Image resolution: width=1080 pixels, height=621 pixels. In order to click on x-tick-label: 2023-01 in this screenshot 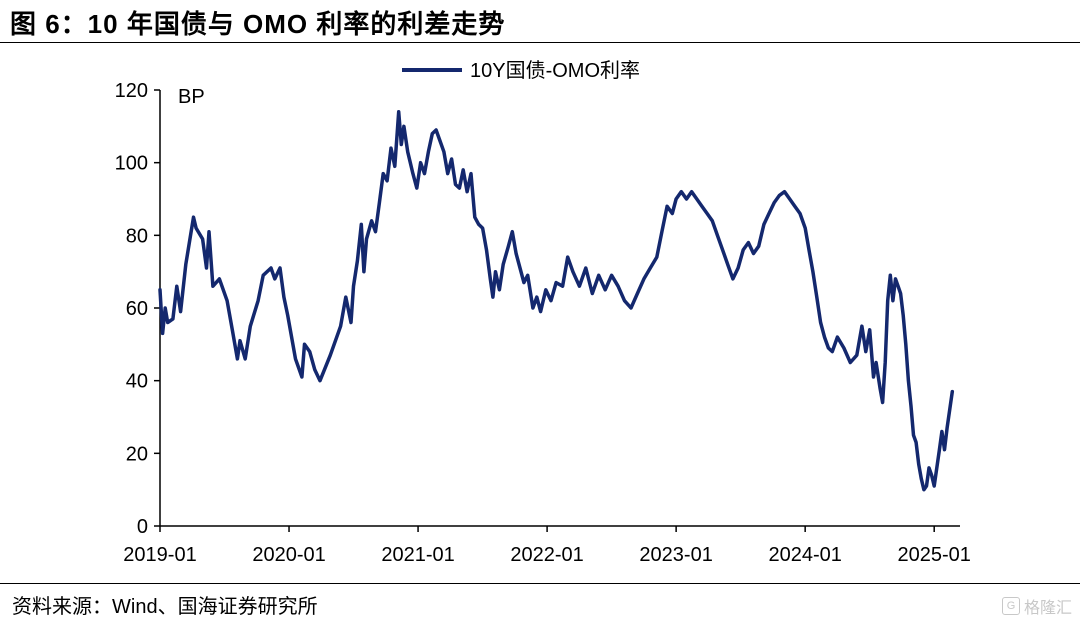, I will do `click(675, 555)`.